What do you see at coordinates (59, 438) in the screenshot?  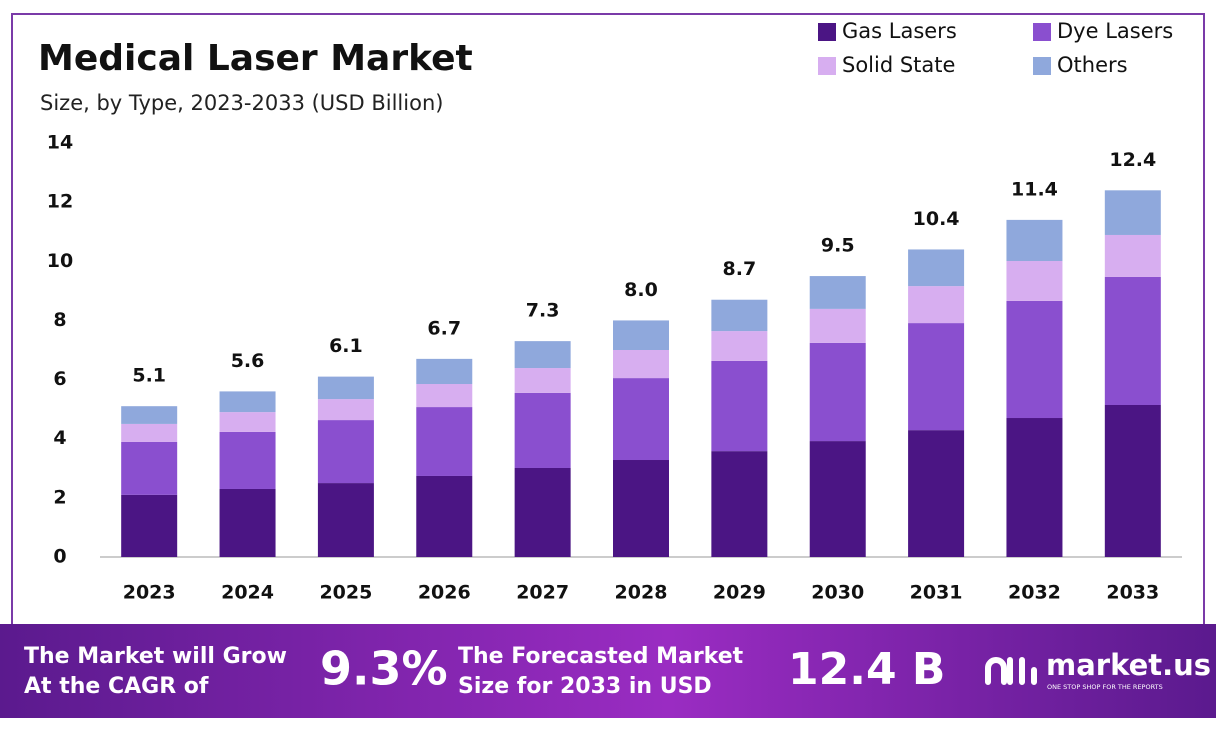 I see `y-tick-label: 4` at bounding box center [59, 438].